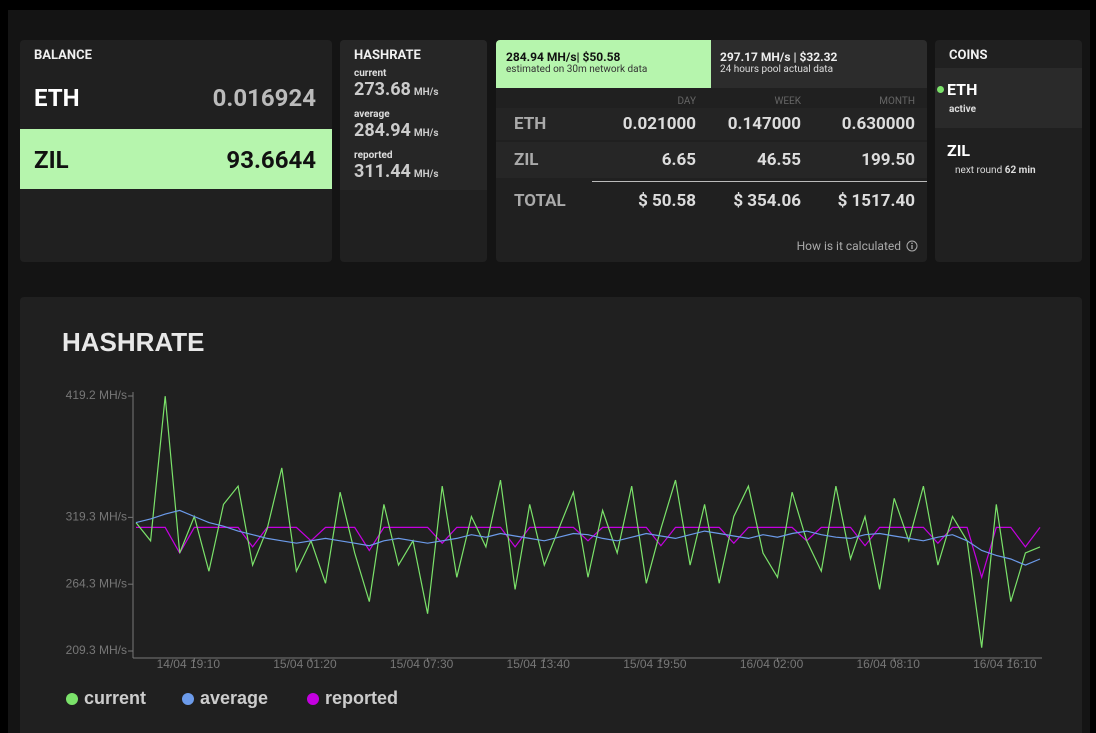  I want to click on chart-title: HASHRATE, so click(133, 342).